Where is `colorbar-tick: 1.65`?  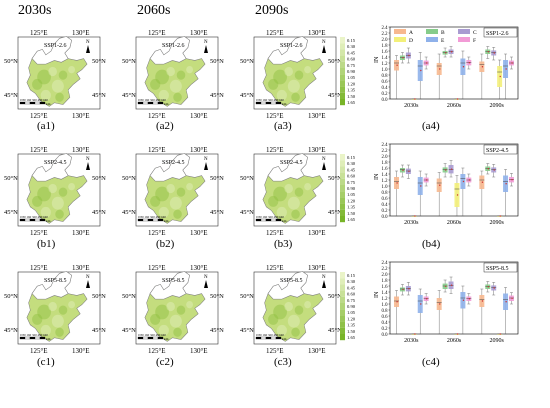
colorbar-tick: 1.65 is located at coordinates (351, 102).